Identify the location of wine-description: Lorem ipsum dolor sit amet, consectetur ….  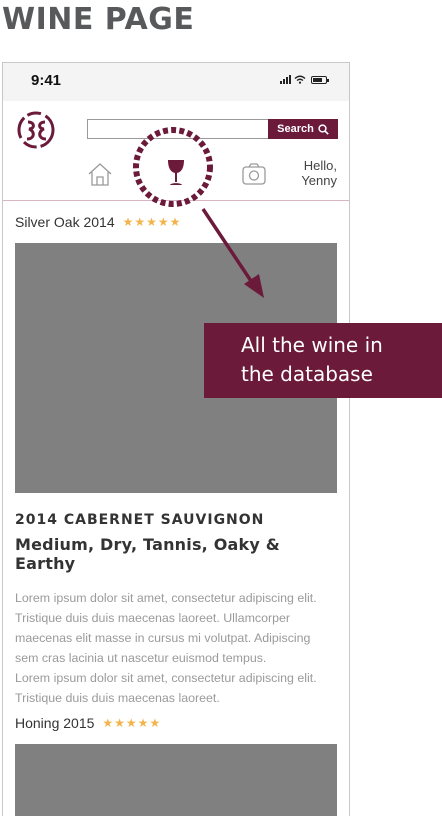
(176, 648).